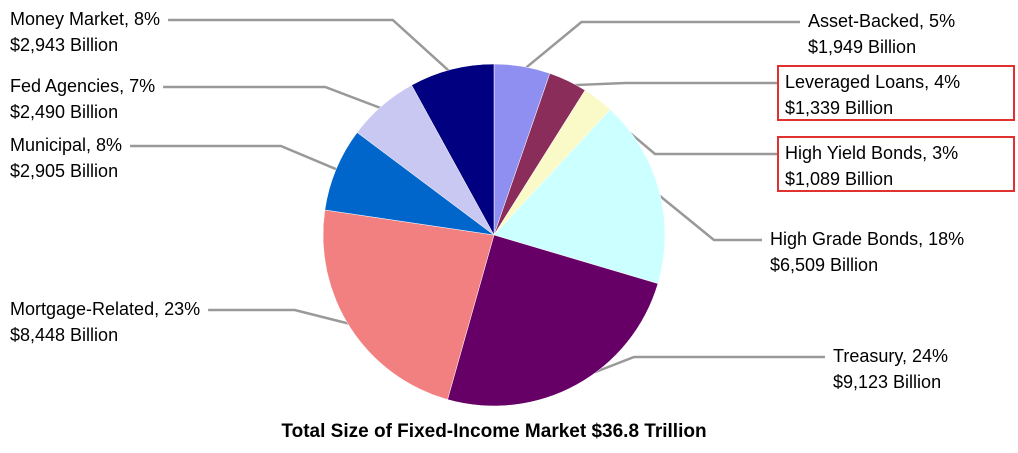  I want to click on slice-value-label: $2,905 Billion, so click(64, 171).